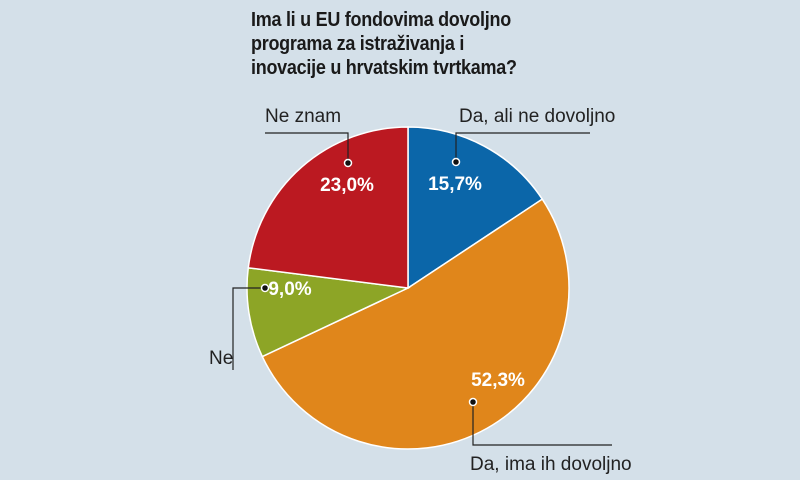  I want to click on slice-label-0: Da, ali ne dovoljno, so click(537, 116).